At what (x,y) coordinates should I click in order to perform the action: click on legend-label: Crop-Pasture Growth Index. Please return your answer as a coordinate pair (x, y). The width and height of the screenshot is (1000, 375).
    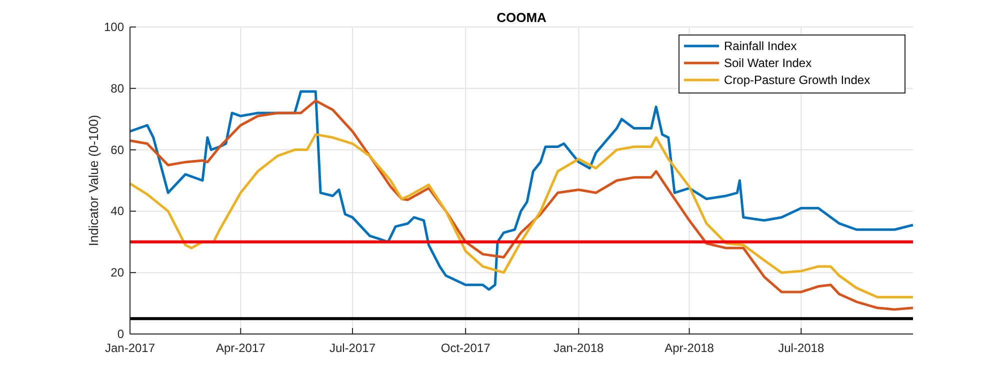
    Looking at the image, I should click on (797, 80).